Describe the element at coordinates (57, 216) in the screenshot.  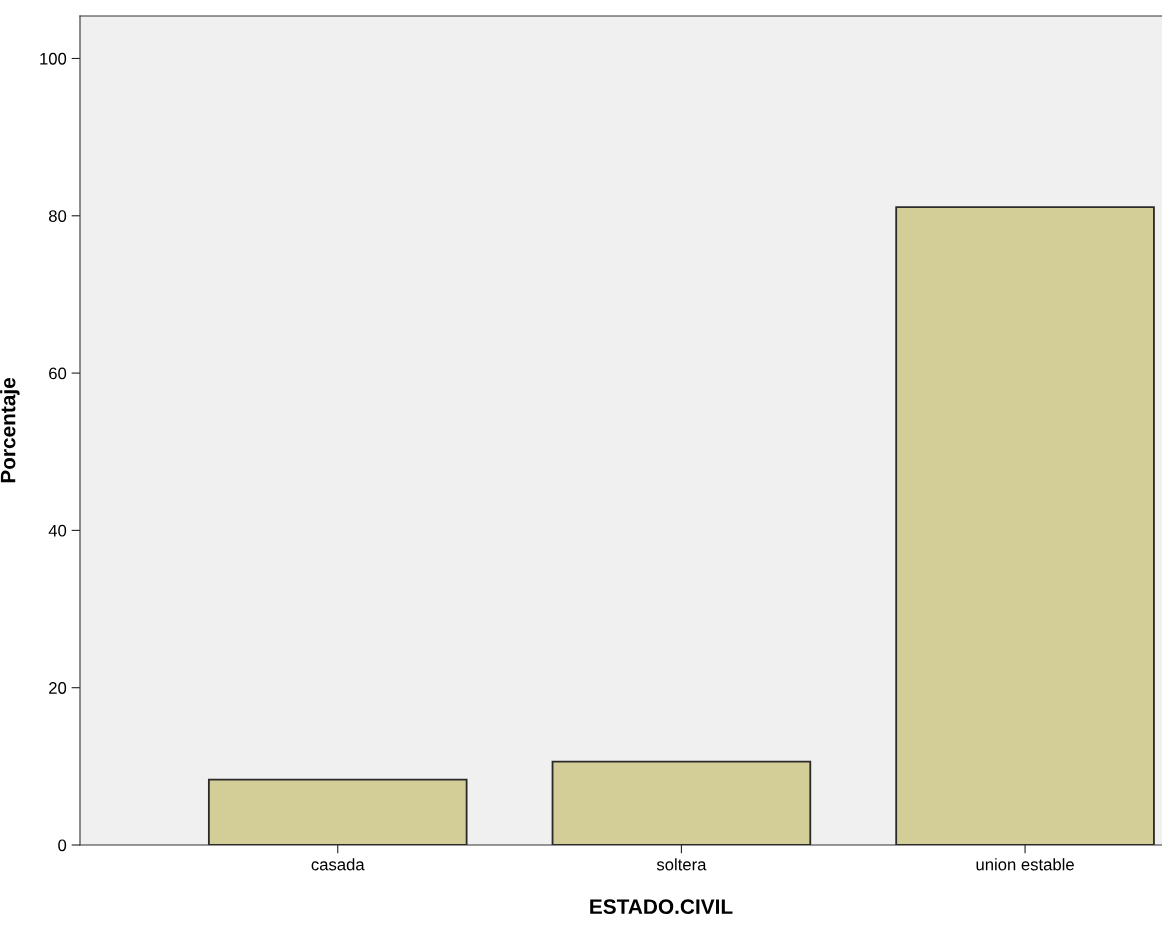
I see `y-tick-label: 80` at that location.